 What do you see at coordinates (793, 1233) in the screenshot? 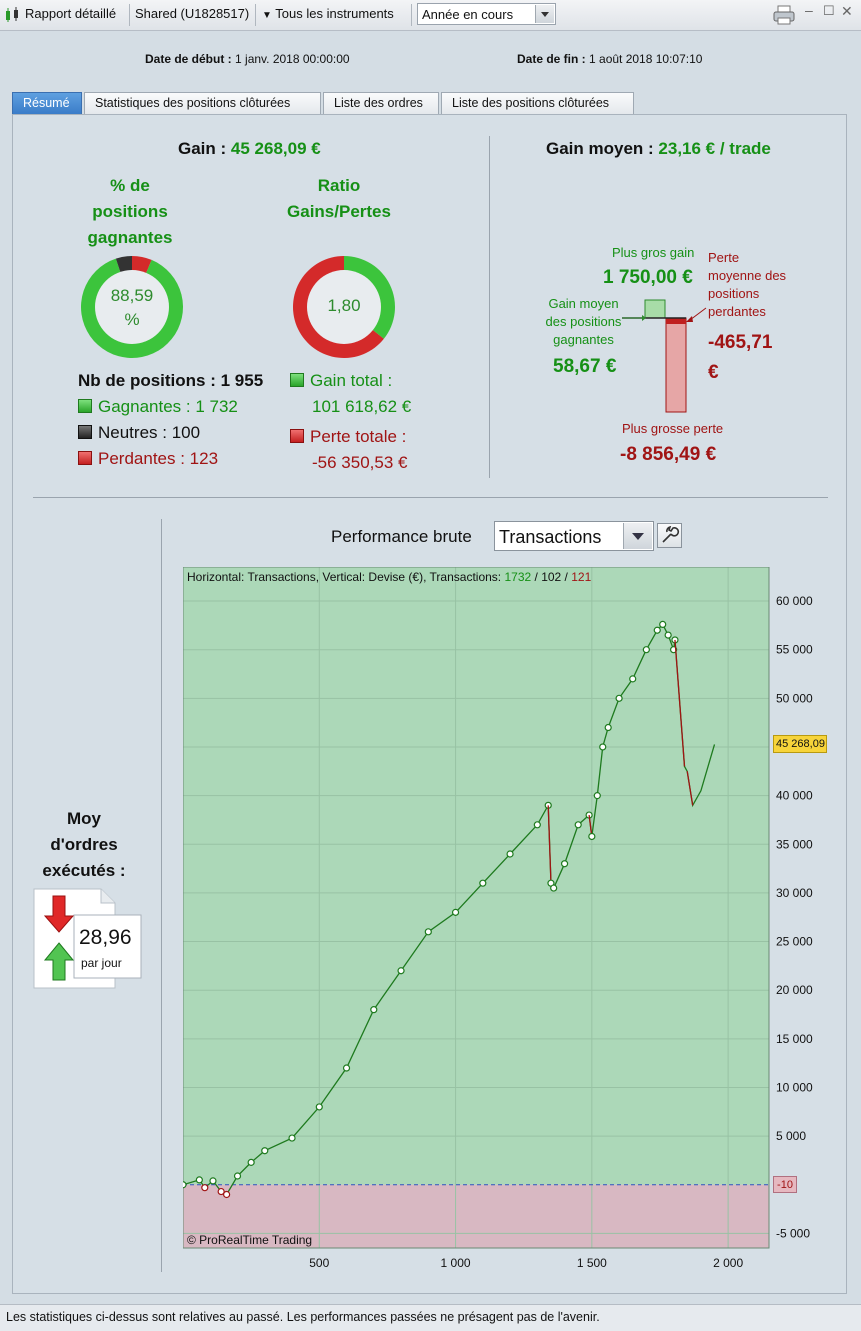
I see `y-tick-label: -5 000` at bounding box center [793, 1233].